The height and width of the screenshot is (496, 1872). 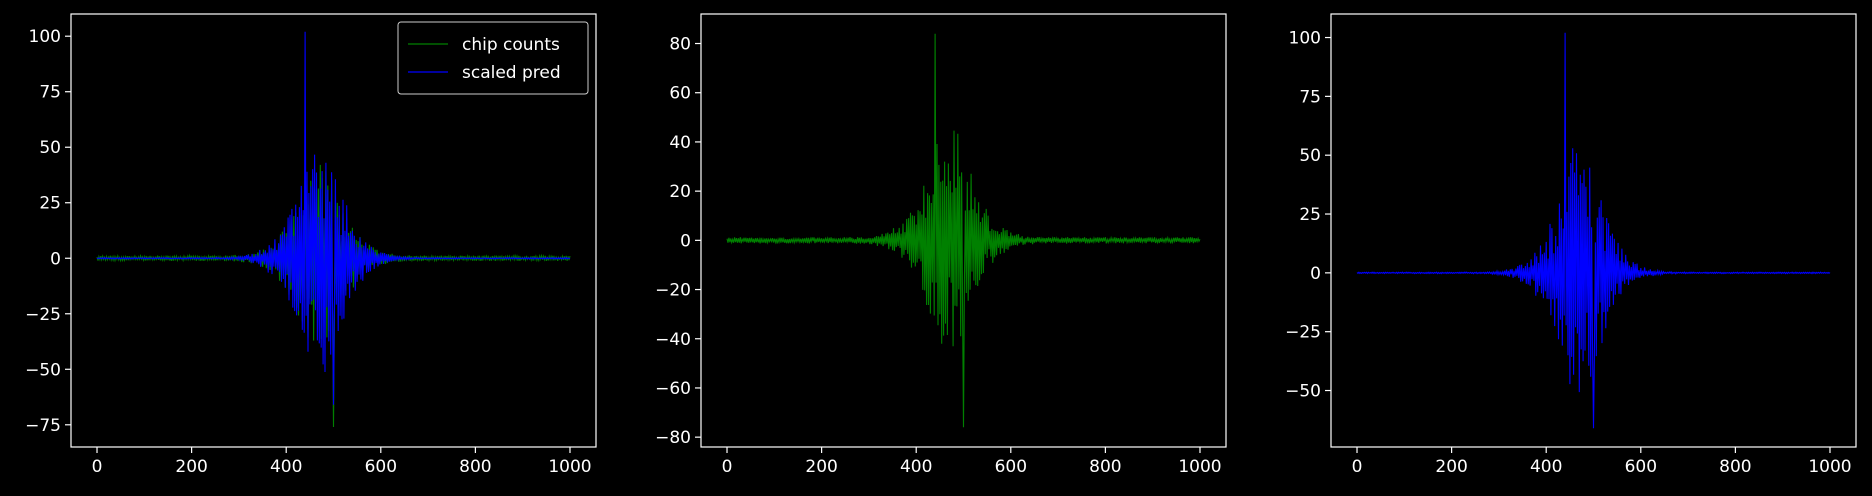 What do you see at coordinates (680, 192) in the screenshot?
I see `y-tick-label: 20` at bounding box center [680, 192].